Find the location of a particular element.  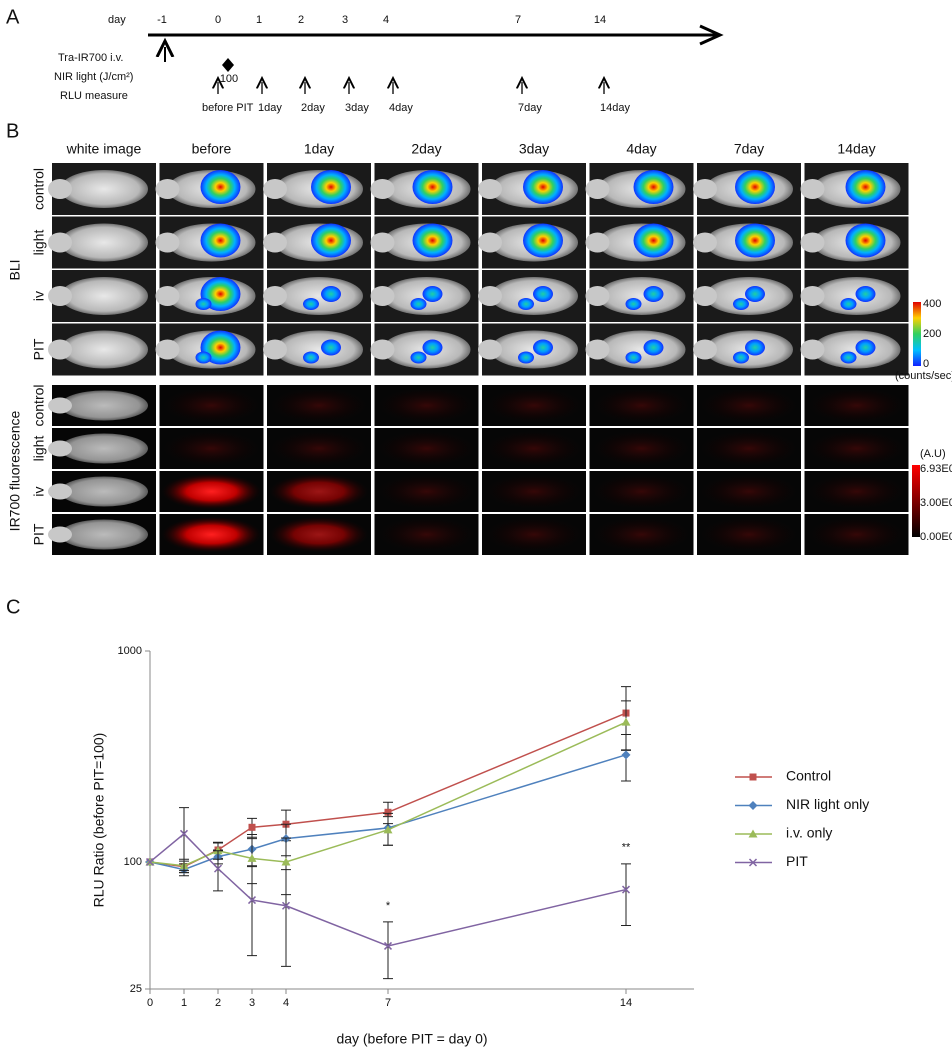

column-header: 2day is located at coordinates (426, 149).